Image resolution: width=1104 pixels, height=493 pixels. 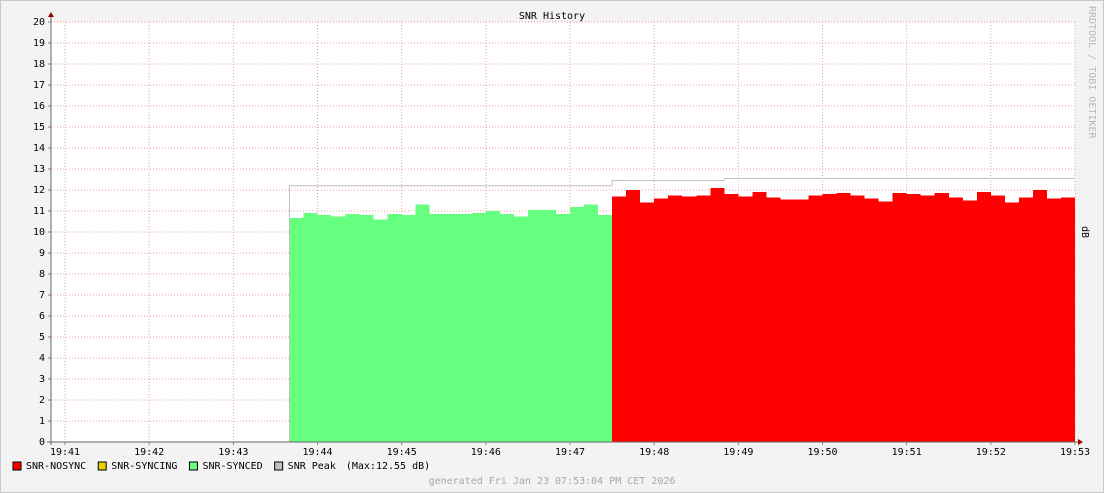 I want to click on y-tick-label: 8, so click(x=42, y=274).